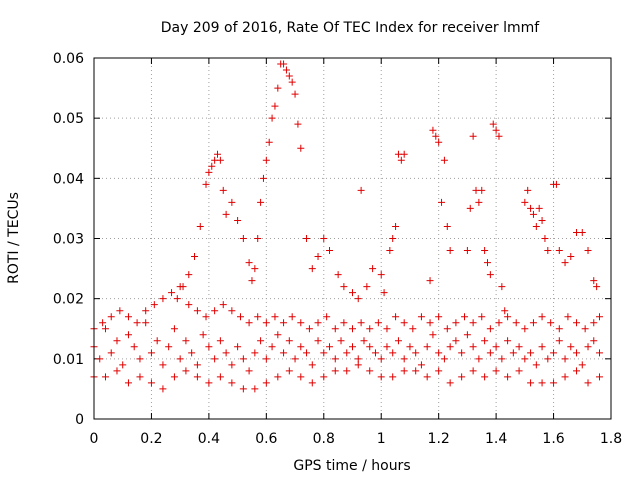 Image resolution: width=640 pixels, height=480 pixels. I want to click on x-tick-label: 0.2, so click(151, 439).